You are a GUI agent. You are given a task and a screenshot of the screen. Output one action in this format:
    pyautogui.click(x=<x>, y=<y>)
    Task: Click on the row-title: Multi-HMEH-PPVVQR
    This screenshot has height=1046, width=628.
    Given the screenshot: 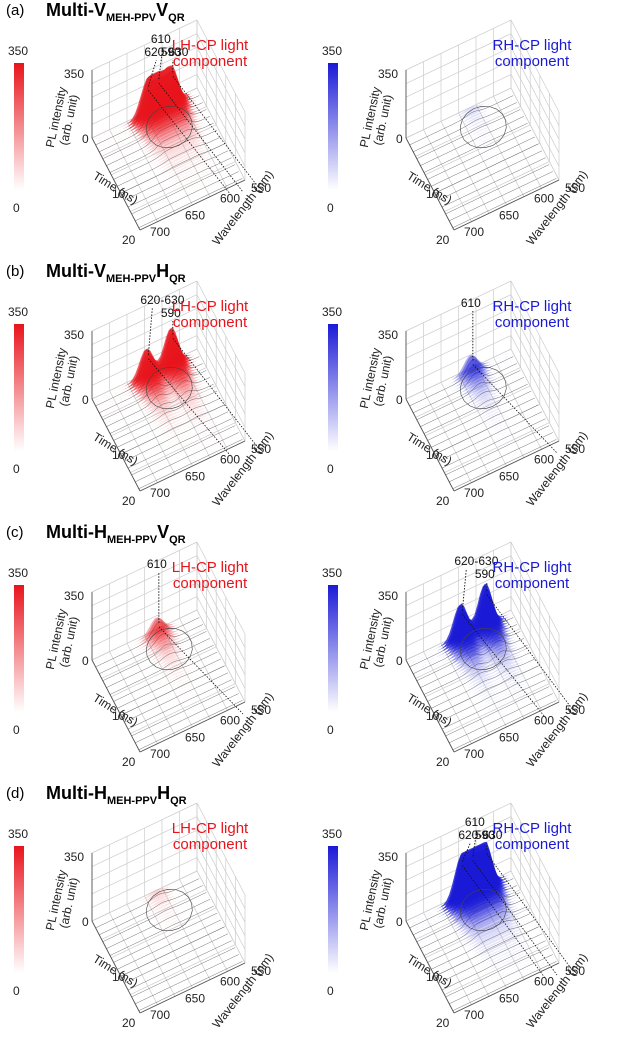 What is the action you would take?
    pyautogui.click(x=116, y=534)
    